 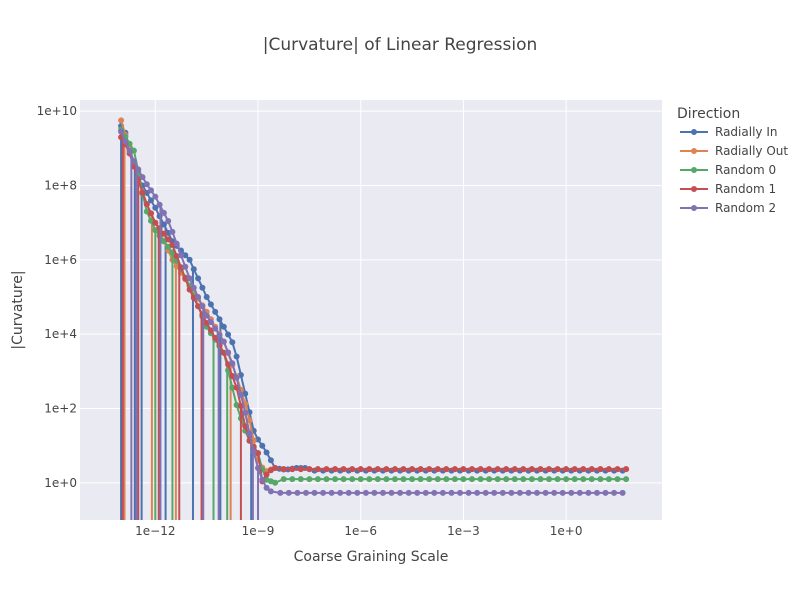 I want to click on legend-item-random-2: Random 2, so click(x=728, y=208).